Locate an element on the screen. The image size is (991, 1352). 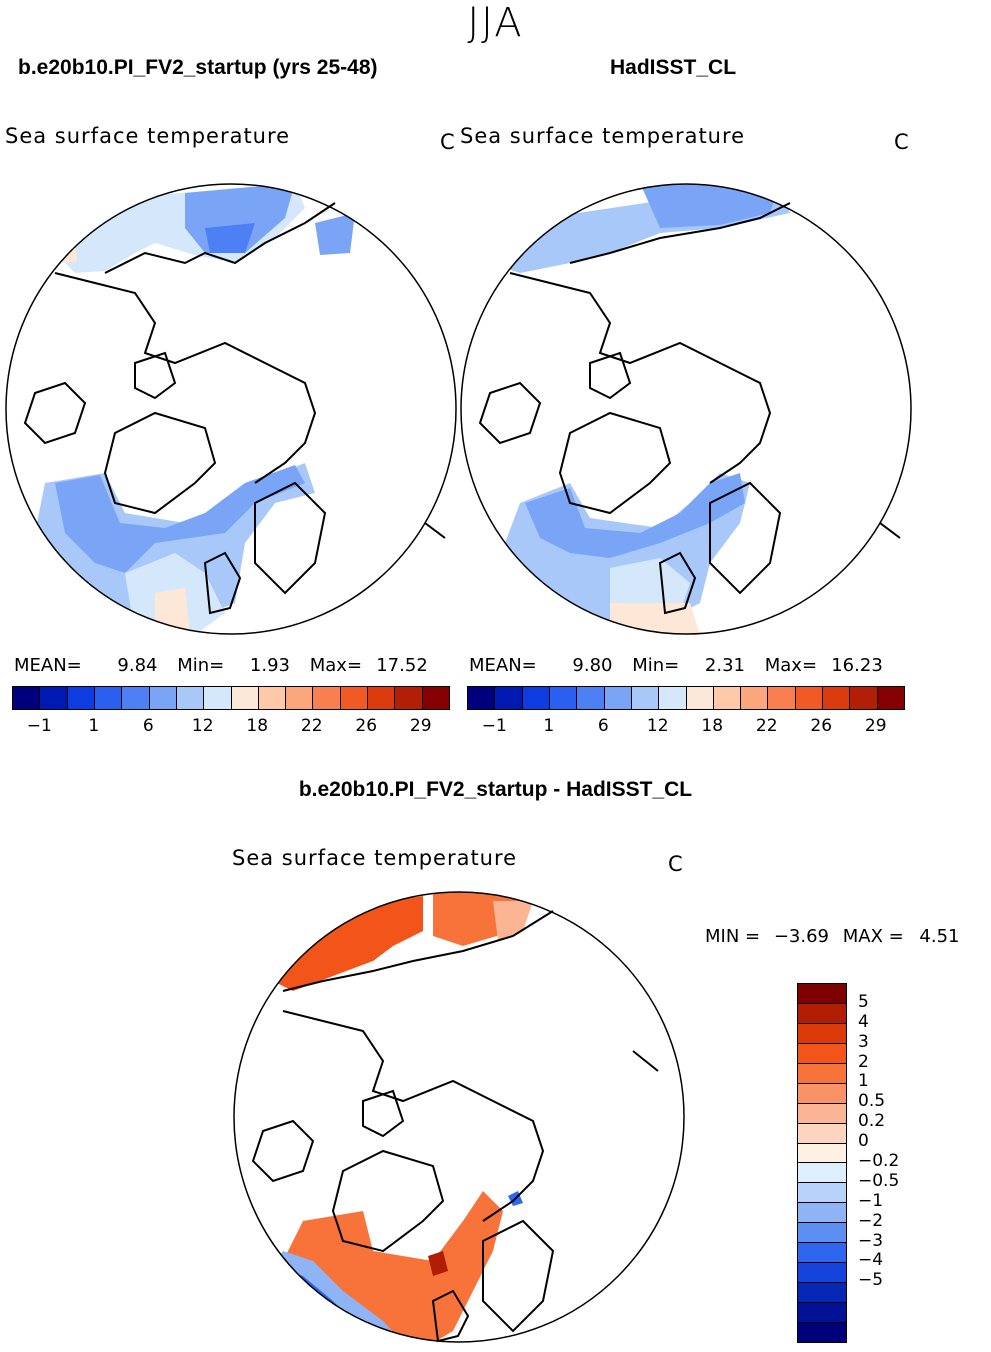
colorbar-tick-label: 0.5 is located at coordinates (872, 1101).